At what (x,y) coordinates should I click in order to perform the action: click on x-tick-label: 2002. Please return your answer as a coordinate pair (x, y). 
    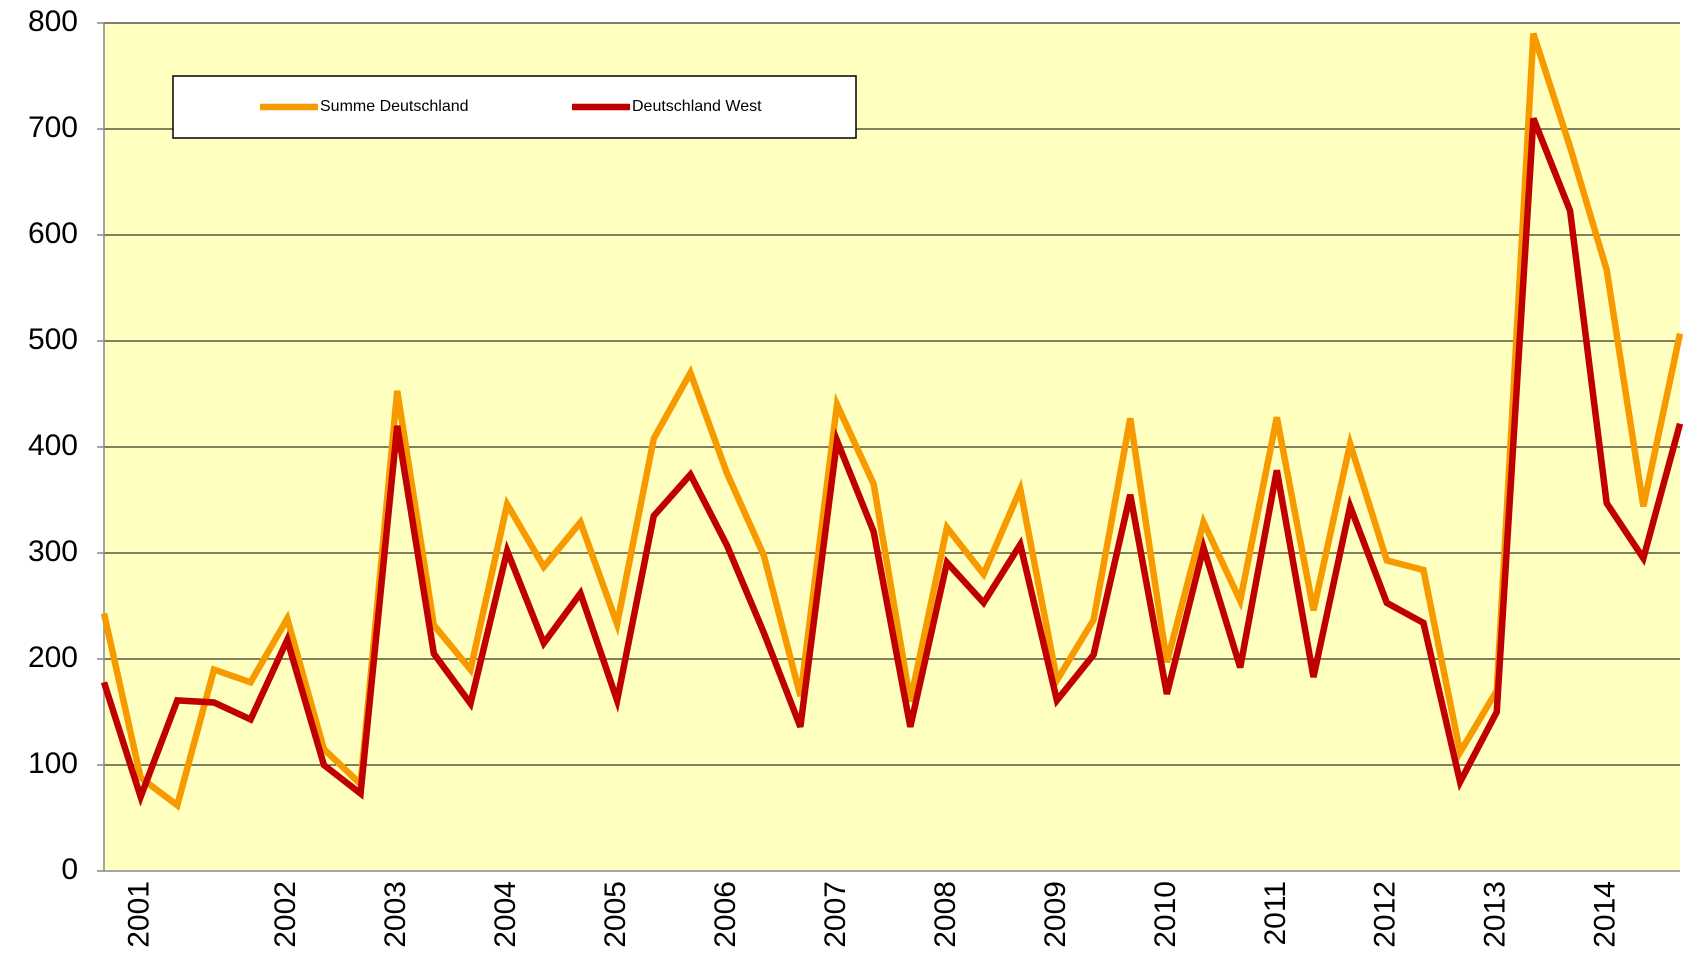
    Looking at the image, I should click on (285, 914).